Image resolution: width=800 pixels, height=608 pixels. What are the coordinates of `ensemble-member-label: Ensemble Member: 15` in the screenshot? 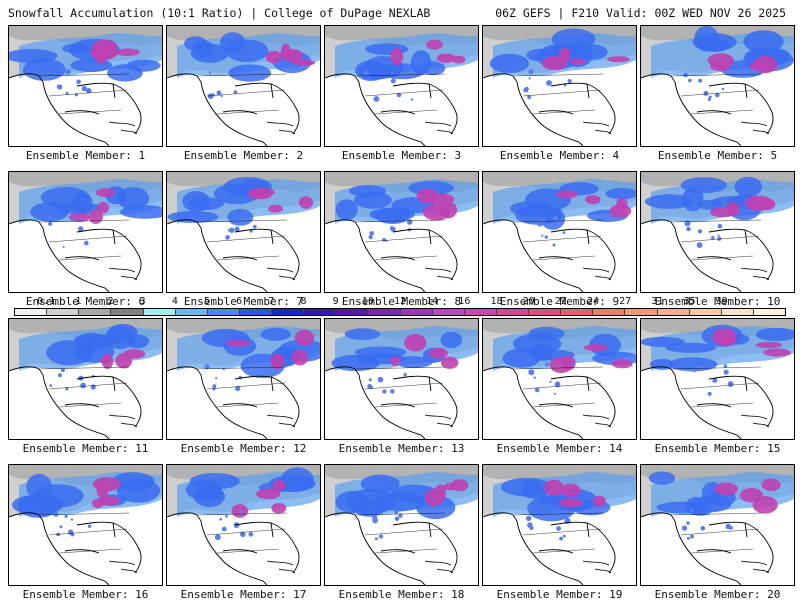 It's located at (717, 448).